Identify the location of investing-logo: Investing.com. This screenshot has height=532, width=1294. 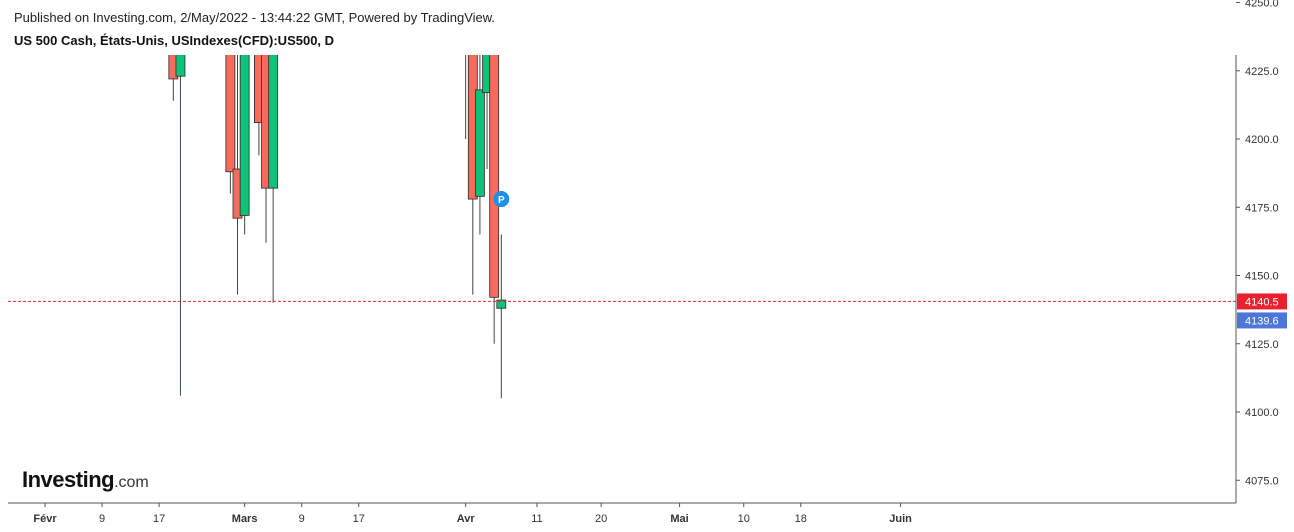
(85, 480).